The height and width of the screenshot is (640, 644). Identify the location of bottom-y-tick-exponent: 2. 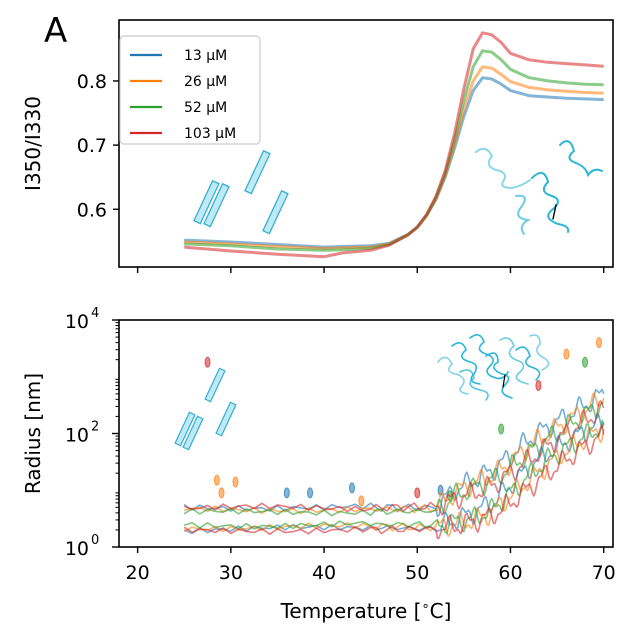
(95, 427).